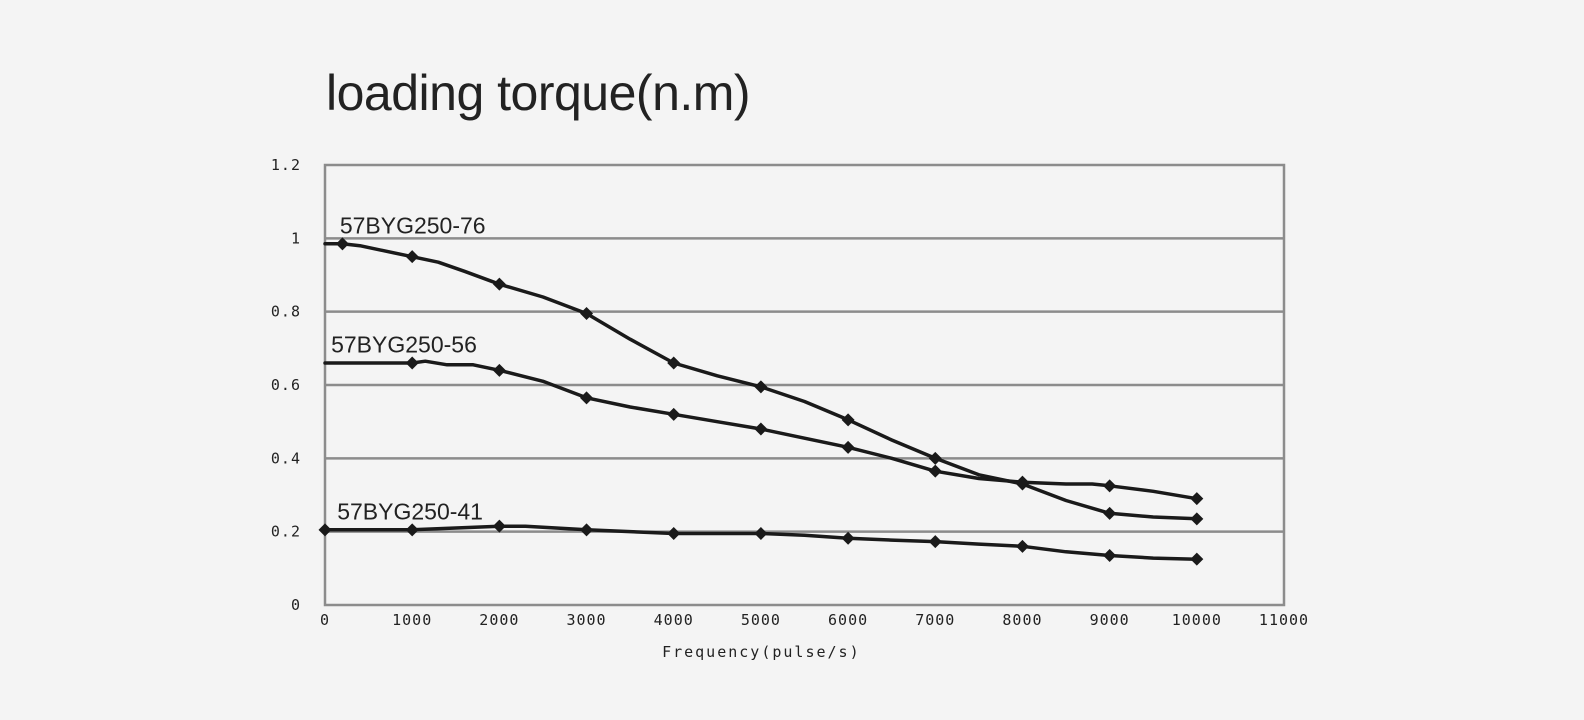  Describe the element at coordinates (1022, 620) in the screenshot. I see `x-tick-label-8: 8000` at that location.